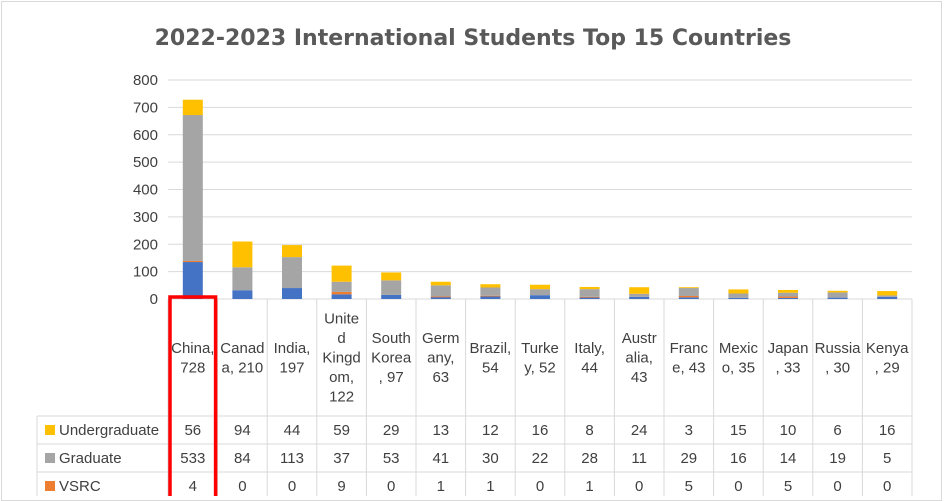 Image resolution: width=946 pixels, height=501 pixels. I want to click on category-label: Japan, 33, so click(788, 358).